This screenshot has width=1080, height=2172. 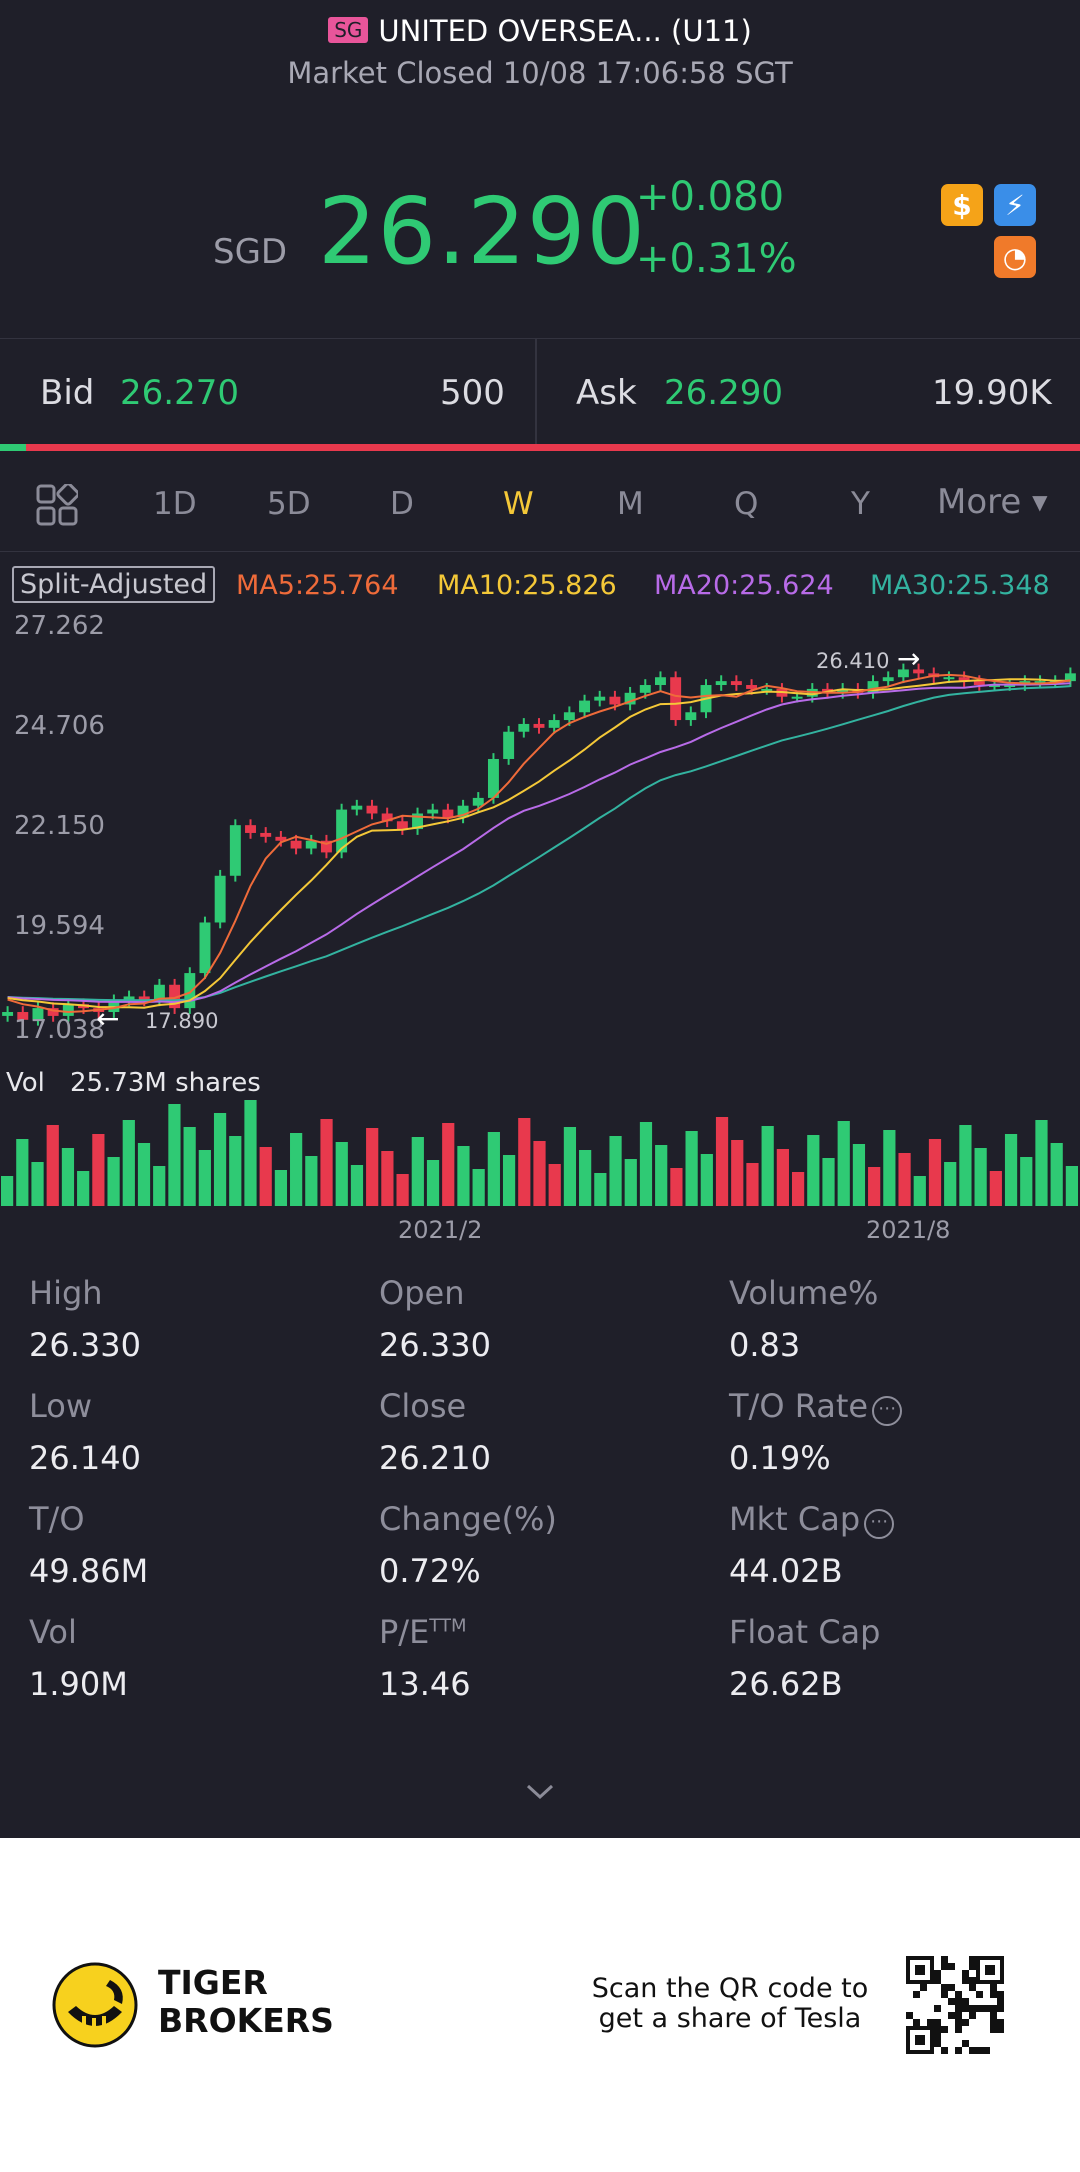 What do you see at coordinates (786, 1684) in the screenshot?
I see `stat-float-cap-value: 26.62B` at bounding box center [786, 1684].